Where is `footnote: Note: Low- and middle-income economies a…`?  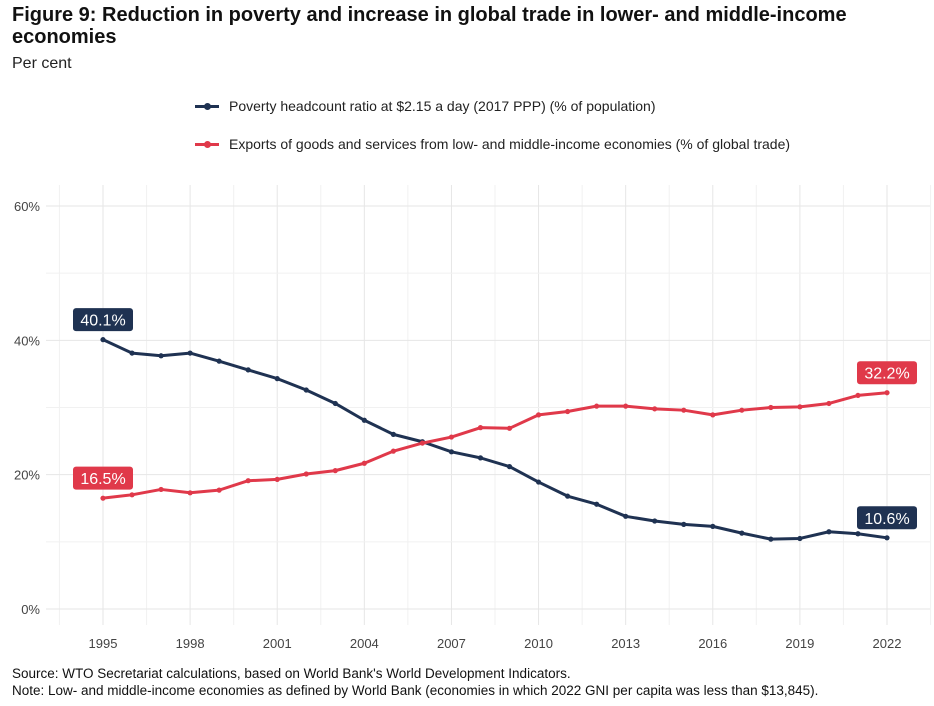 footnote: Note: Low- and middle-income economies a… is located at coordinates (415, 690).